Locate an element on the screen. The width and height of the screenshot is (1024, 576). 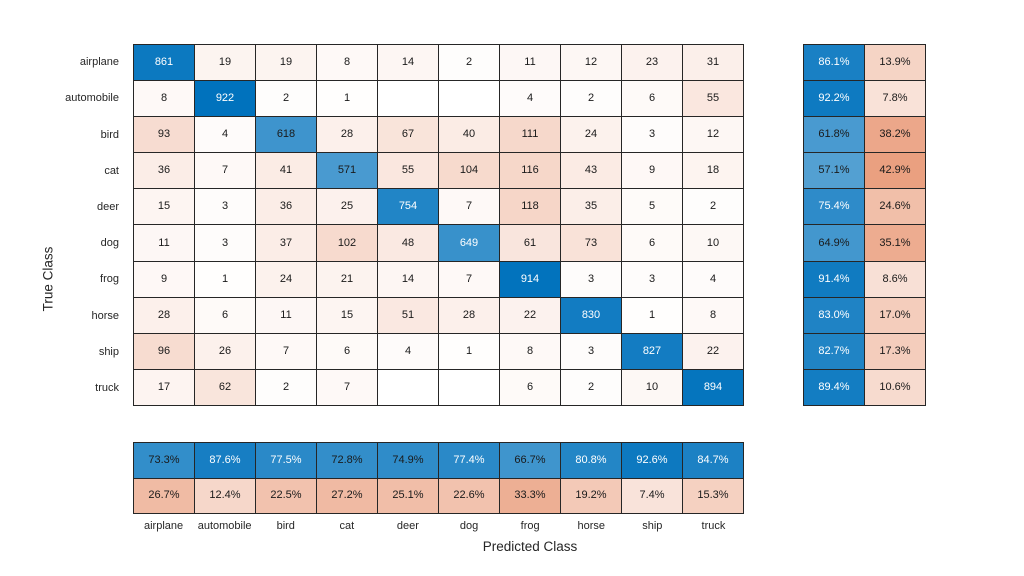
matrix-cell-horse-truck: 8 is located at coordinates (713, 315).